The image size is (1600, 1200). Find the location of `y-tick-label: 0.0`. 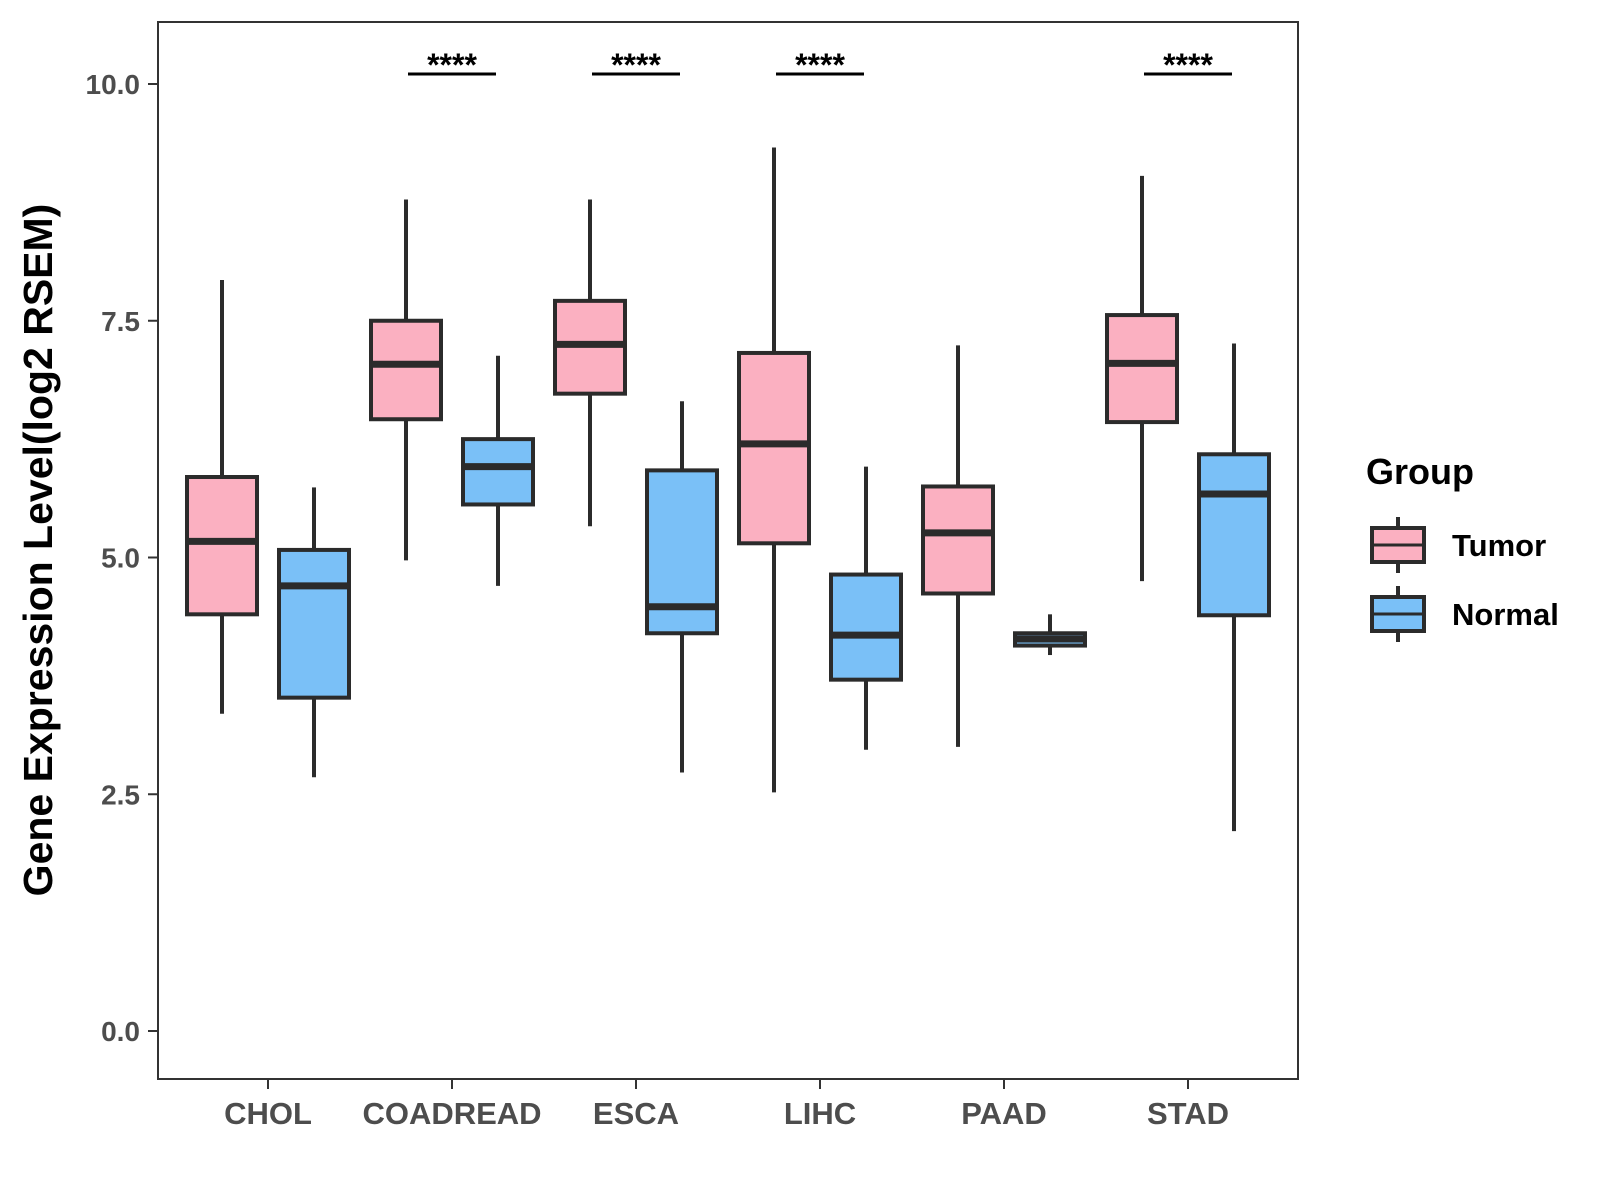

y-tick-label: 0.0 is located at coordinates (120, 1031).